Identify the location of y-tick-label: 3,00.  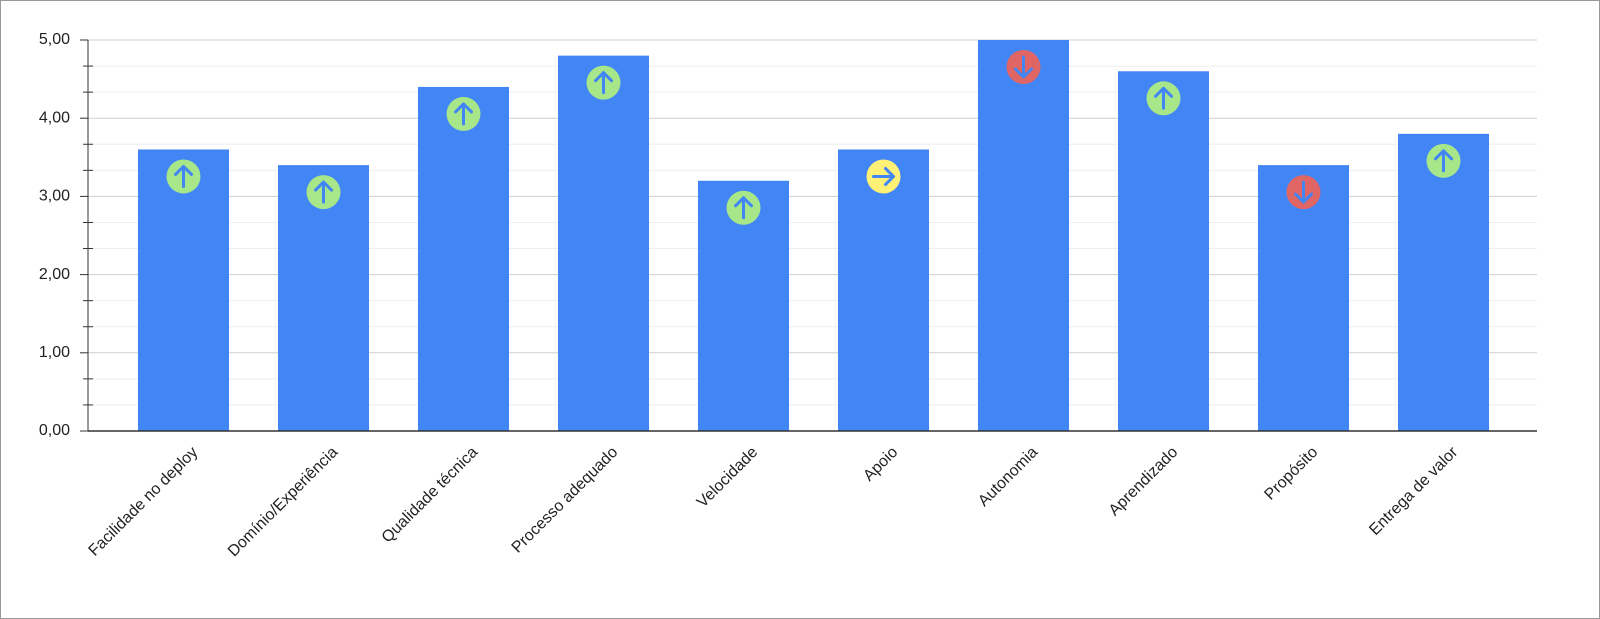
(54, 196).